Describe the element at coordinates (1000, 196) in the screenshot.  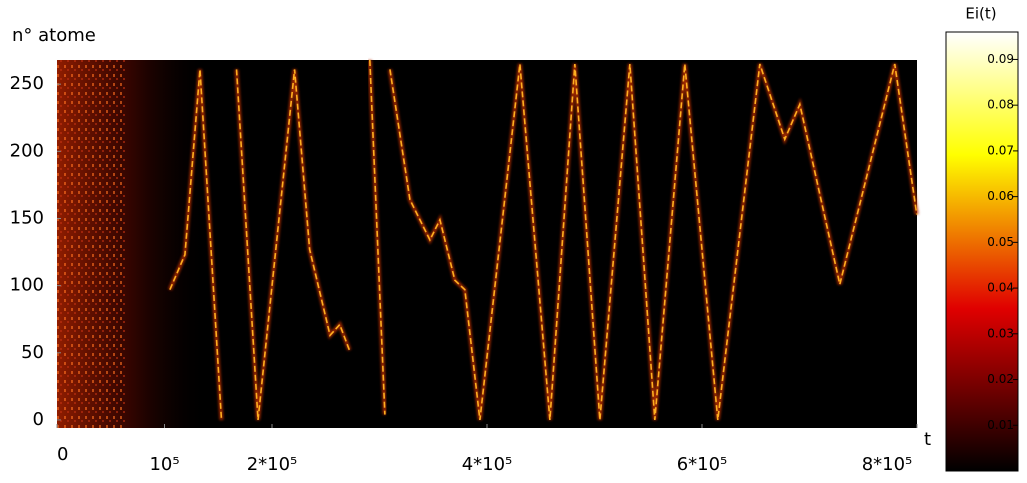
I see `colorbar-tick-label: 0.06` at that location.